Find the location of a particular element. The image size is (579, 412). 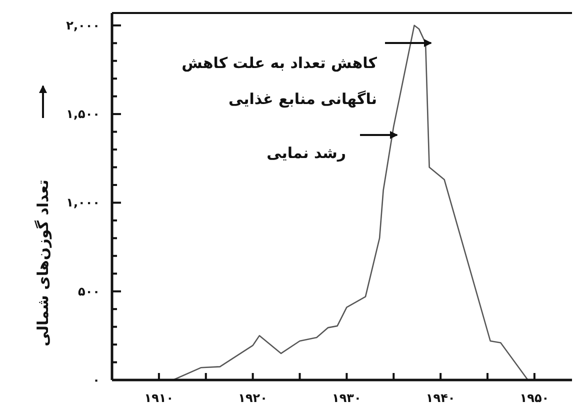

annotation: کاهش تعداد به علت کاهش is located at coordinates (280, 63).